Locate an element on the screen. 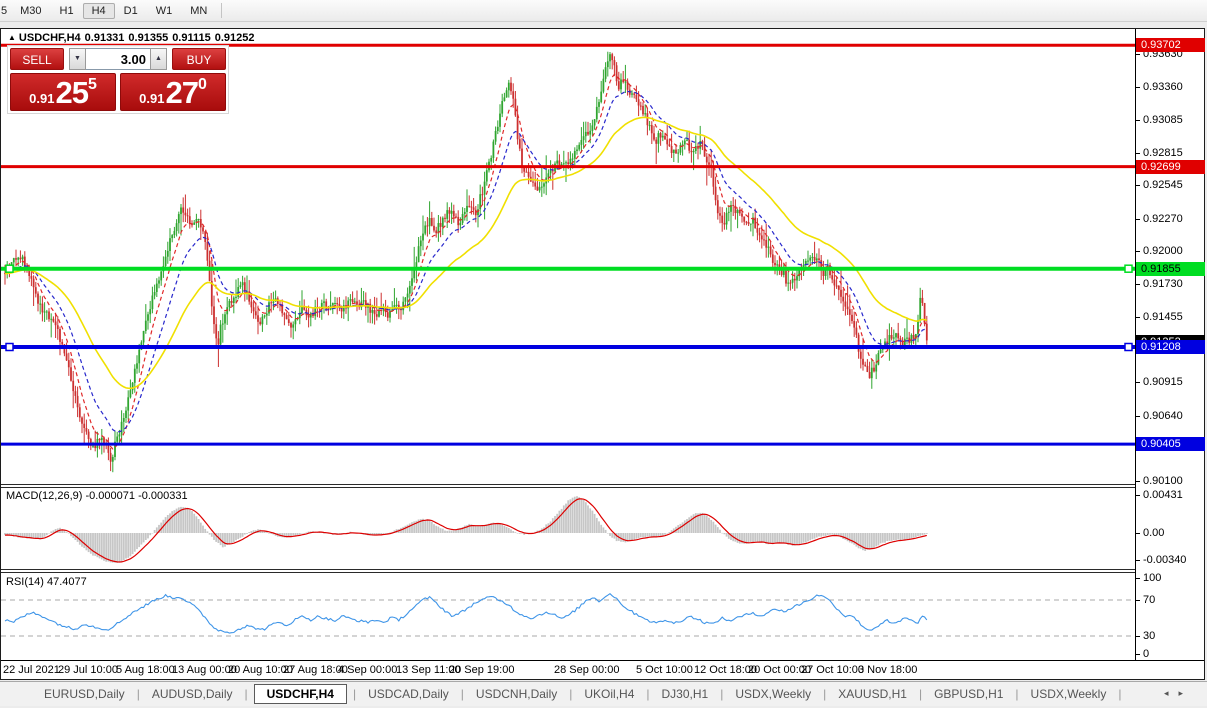 The width and height of the screenshot is (1207, 708). chart-header: ▲ USDCHF,H4 0.91331 0.91355 0.91115 0.91252 is located at coordinates (133, 38).